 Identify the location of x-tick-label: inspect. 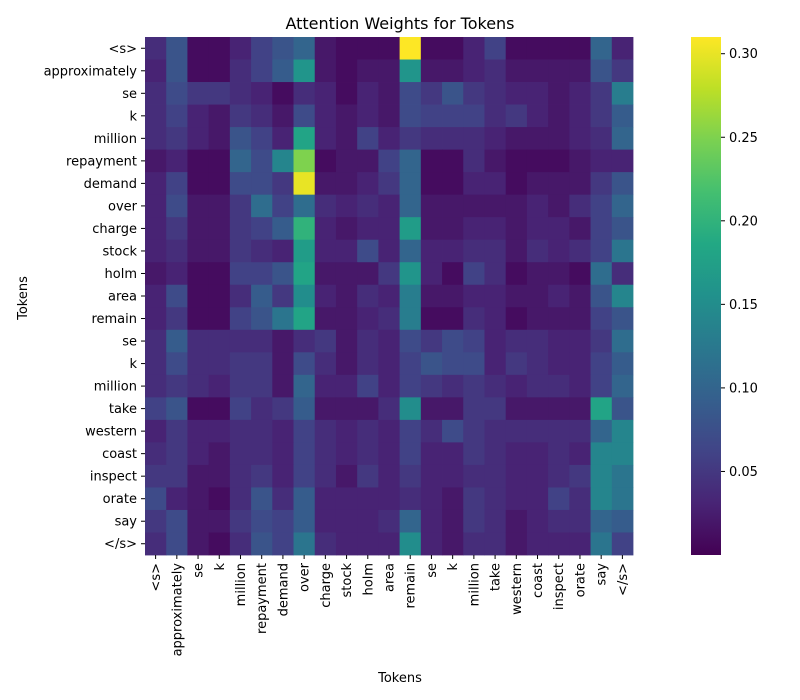
(559, 586).